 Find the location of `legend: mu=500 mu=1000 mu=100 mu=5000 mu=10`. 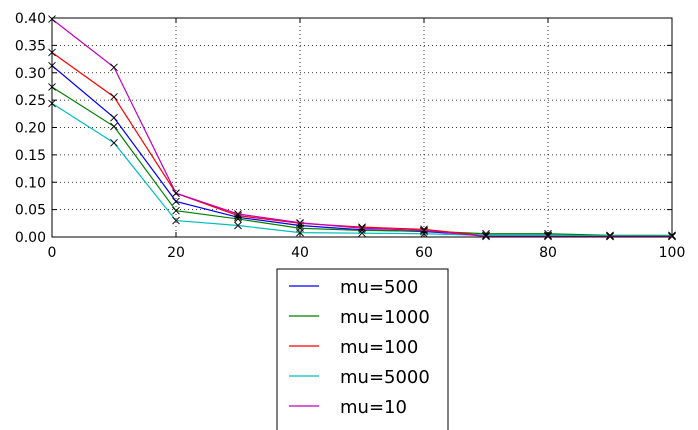

legend: mu=500 mu=1000 mu=100 mu=5000 mu=10 is located at coordinates (362, 349).